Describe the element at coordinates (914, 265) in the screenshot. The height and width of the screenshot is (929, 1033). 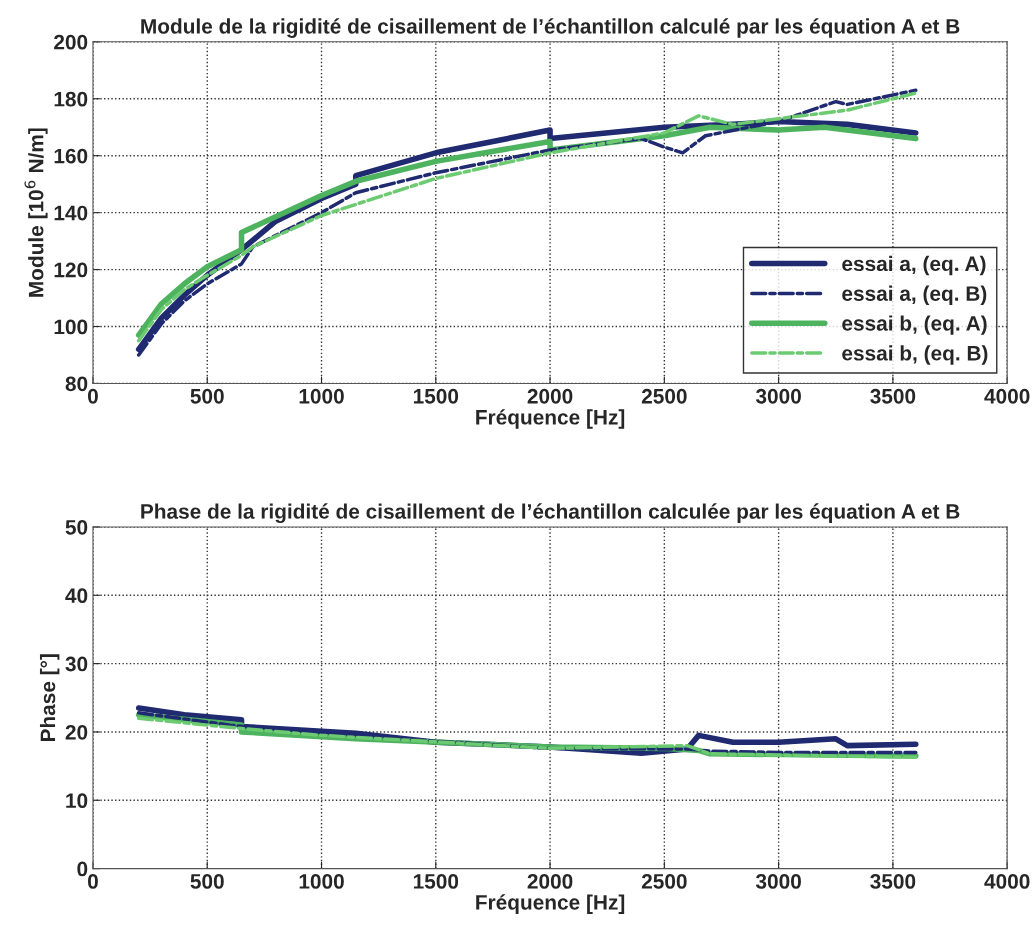
I see `legend-label: essai a, (eq. A)` at that location.